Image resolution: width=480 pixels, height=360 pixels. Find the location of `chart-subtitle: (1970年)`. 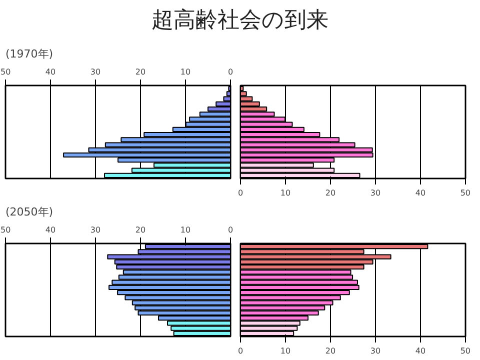

chart-subtitle: (1970年) is located at coordinates (30, 54).